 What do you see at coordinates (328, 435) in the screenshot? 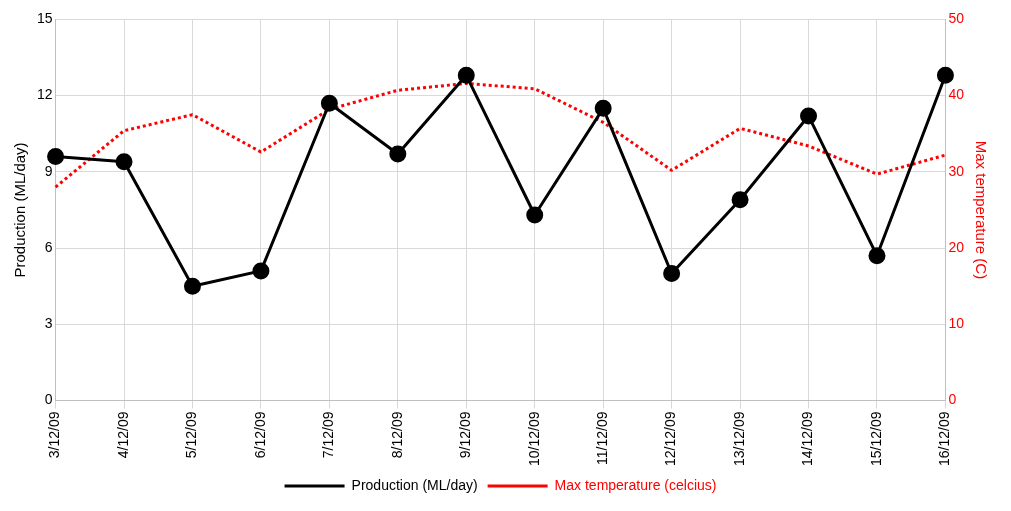
I see `x-tick-label: 7/12/09` at bounding box center [328, 435].